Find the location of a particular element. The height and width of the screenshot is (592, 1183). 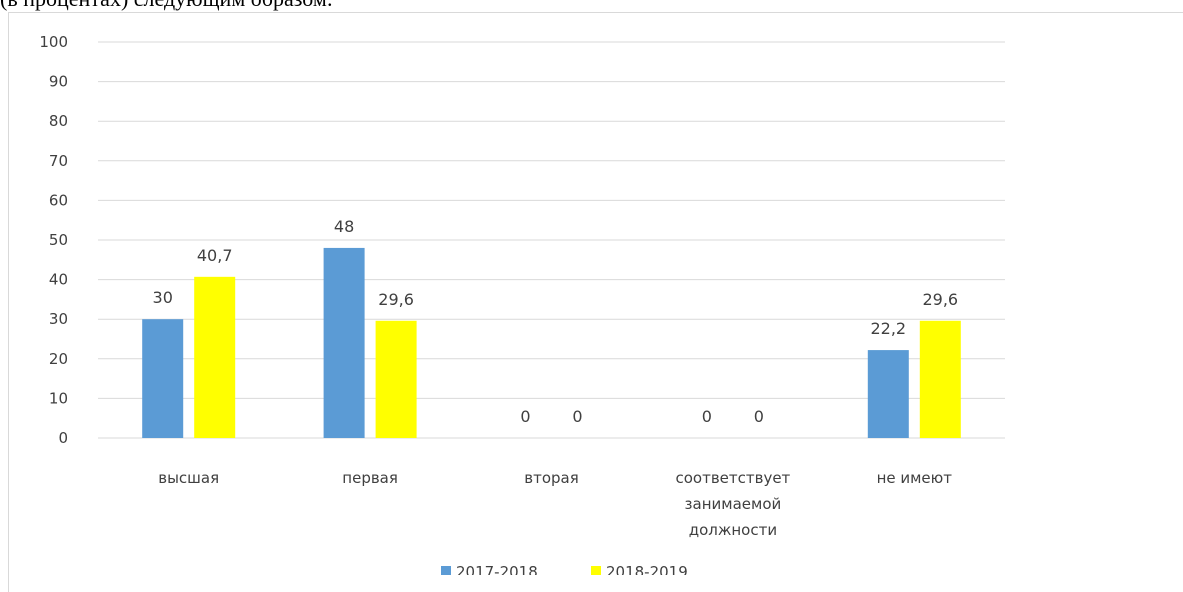

y-tick-label: 60 is located at coordinates (58, 200).